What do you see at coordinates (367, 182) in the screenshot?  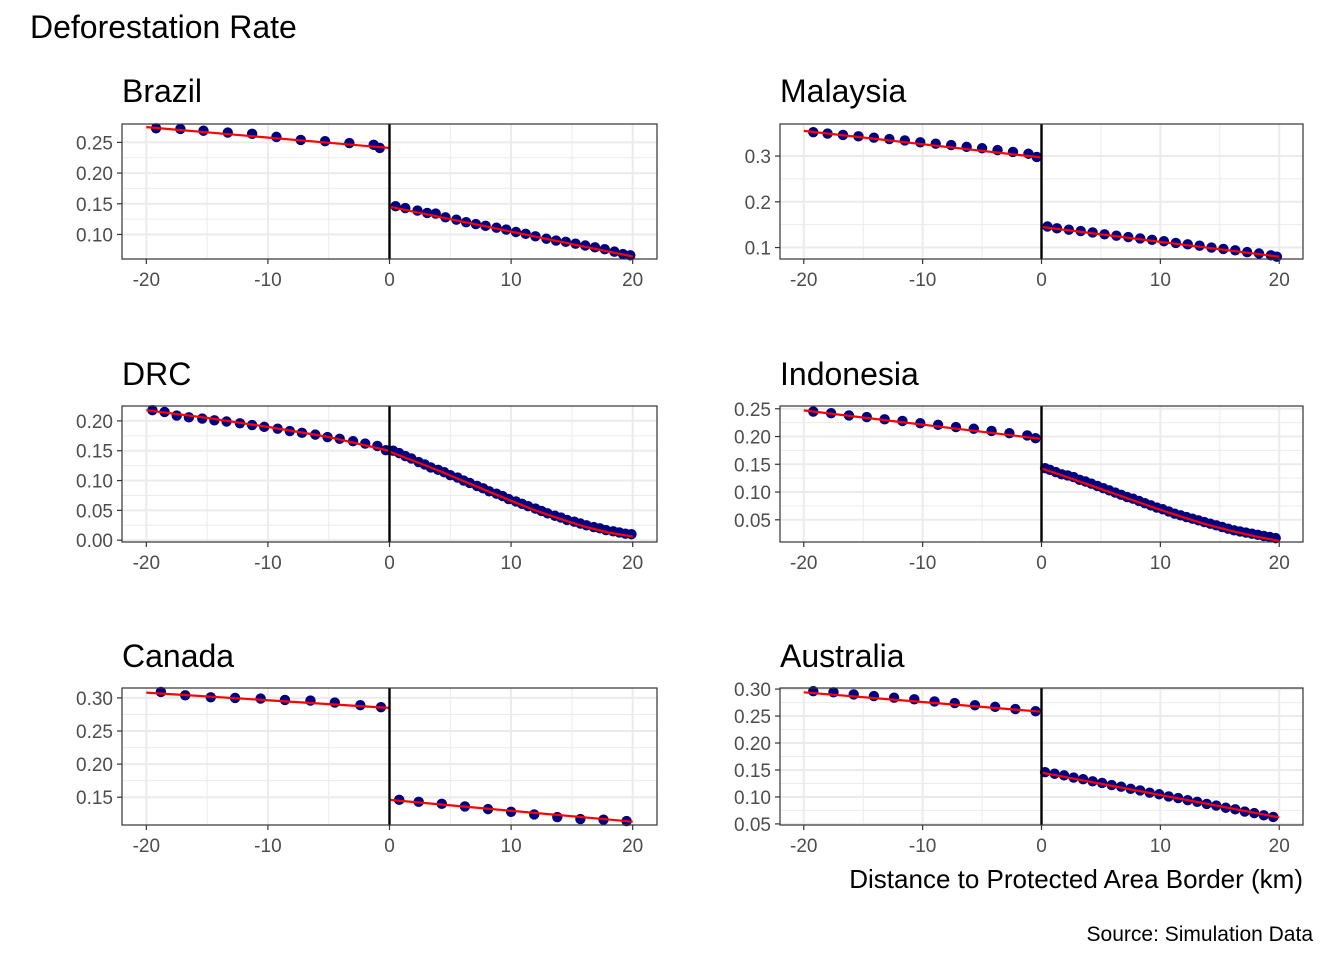 I see `facet-panel: -20 -10 0 10 20 0.10 0.15 0.20 0.25 Brazil` at bounding box center [367, 182].